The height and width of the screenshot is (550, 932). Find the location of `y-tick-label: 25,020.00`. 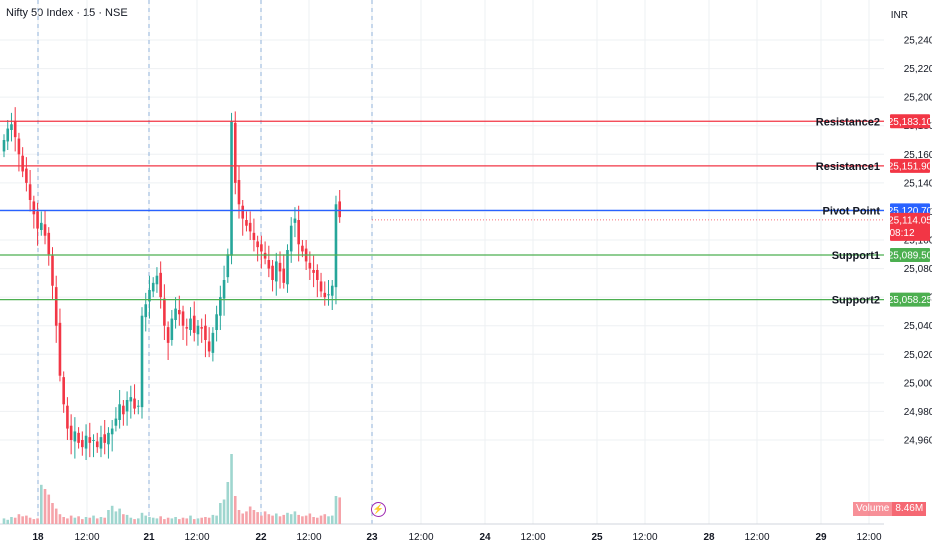

y-tick-label: 25,020.00 is located at coordinates (918, 355).